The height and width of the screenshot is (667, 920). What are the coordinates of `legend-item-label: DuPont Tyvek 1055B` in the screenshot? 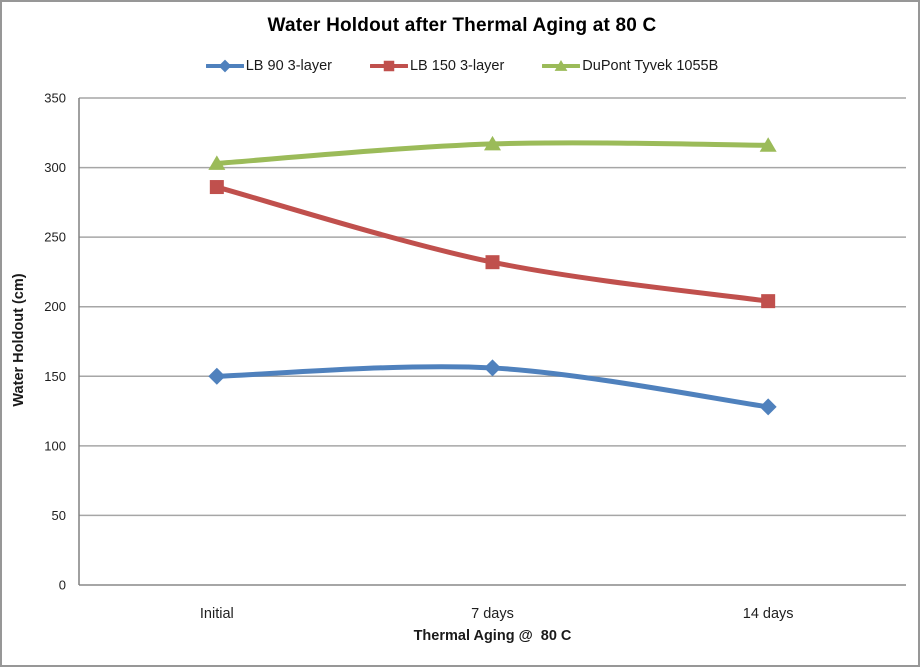 It's located at (650, 66).